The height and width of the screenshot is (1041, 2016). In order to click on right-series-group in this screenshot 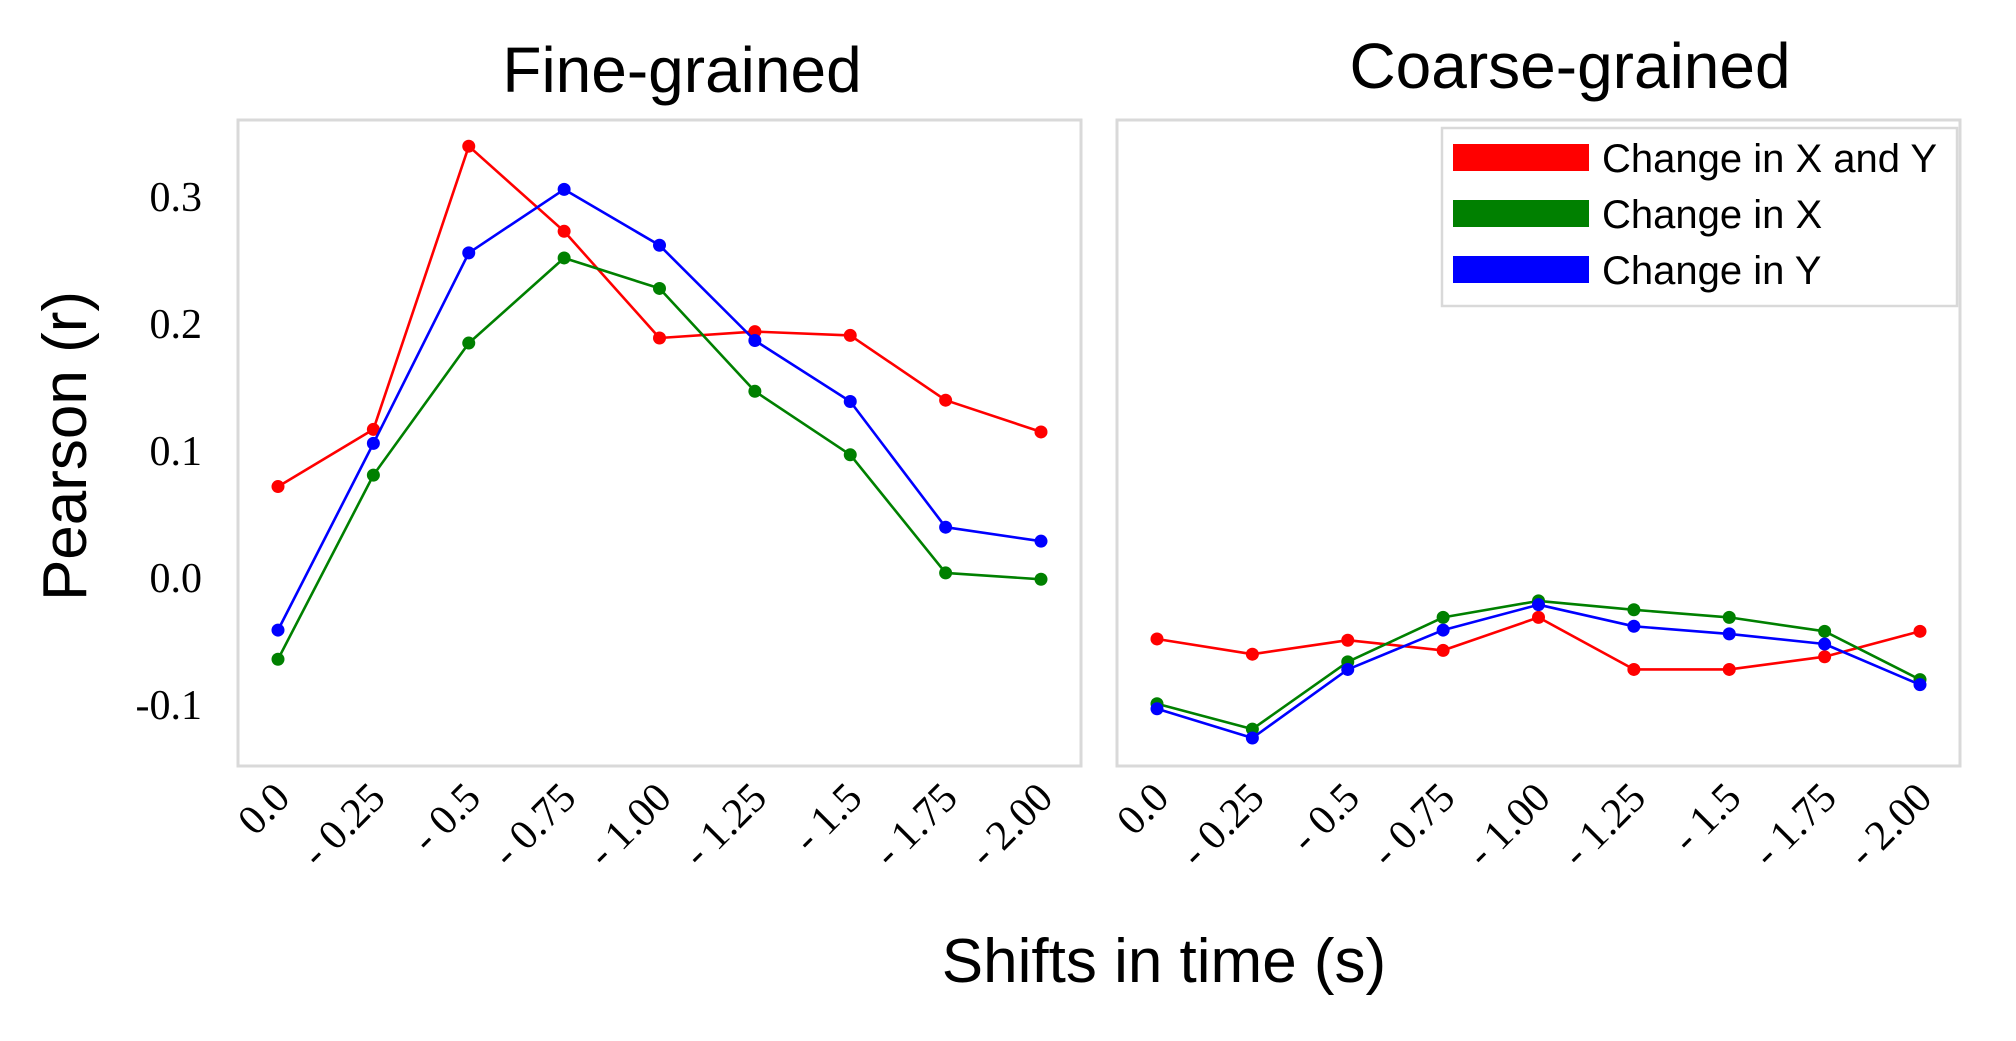, I will do `click(1538, 669)`.